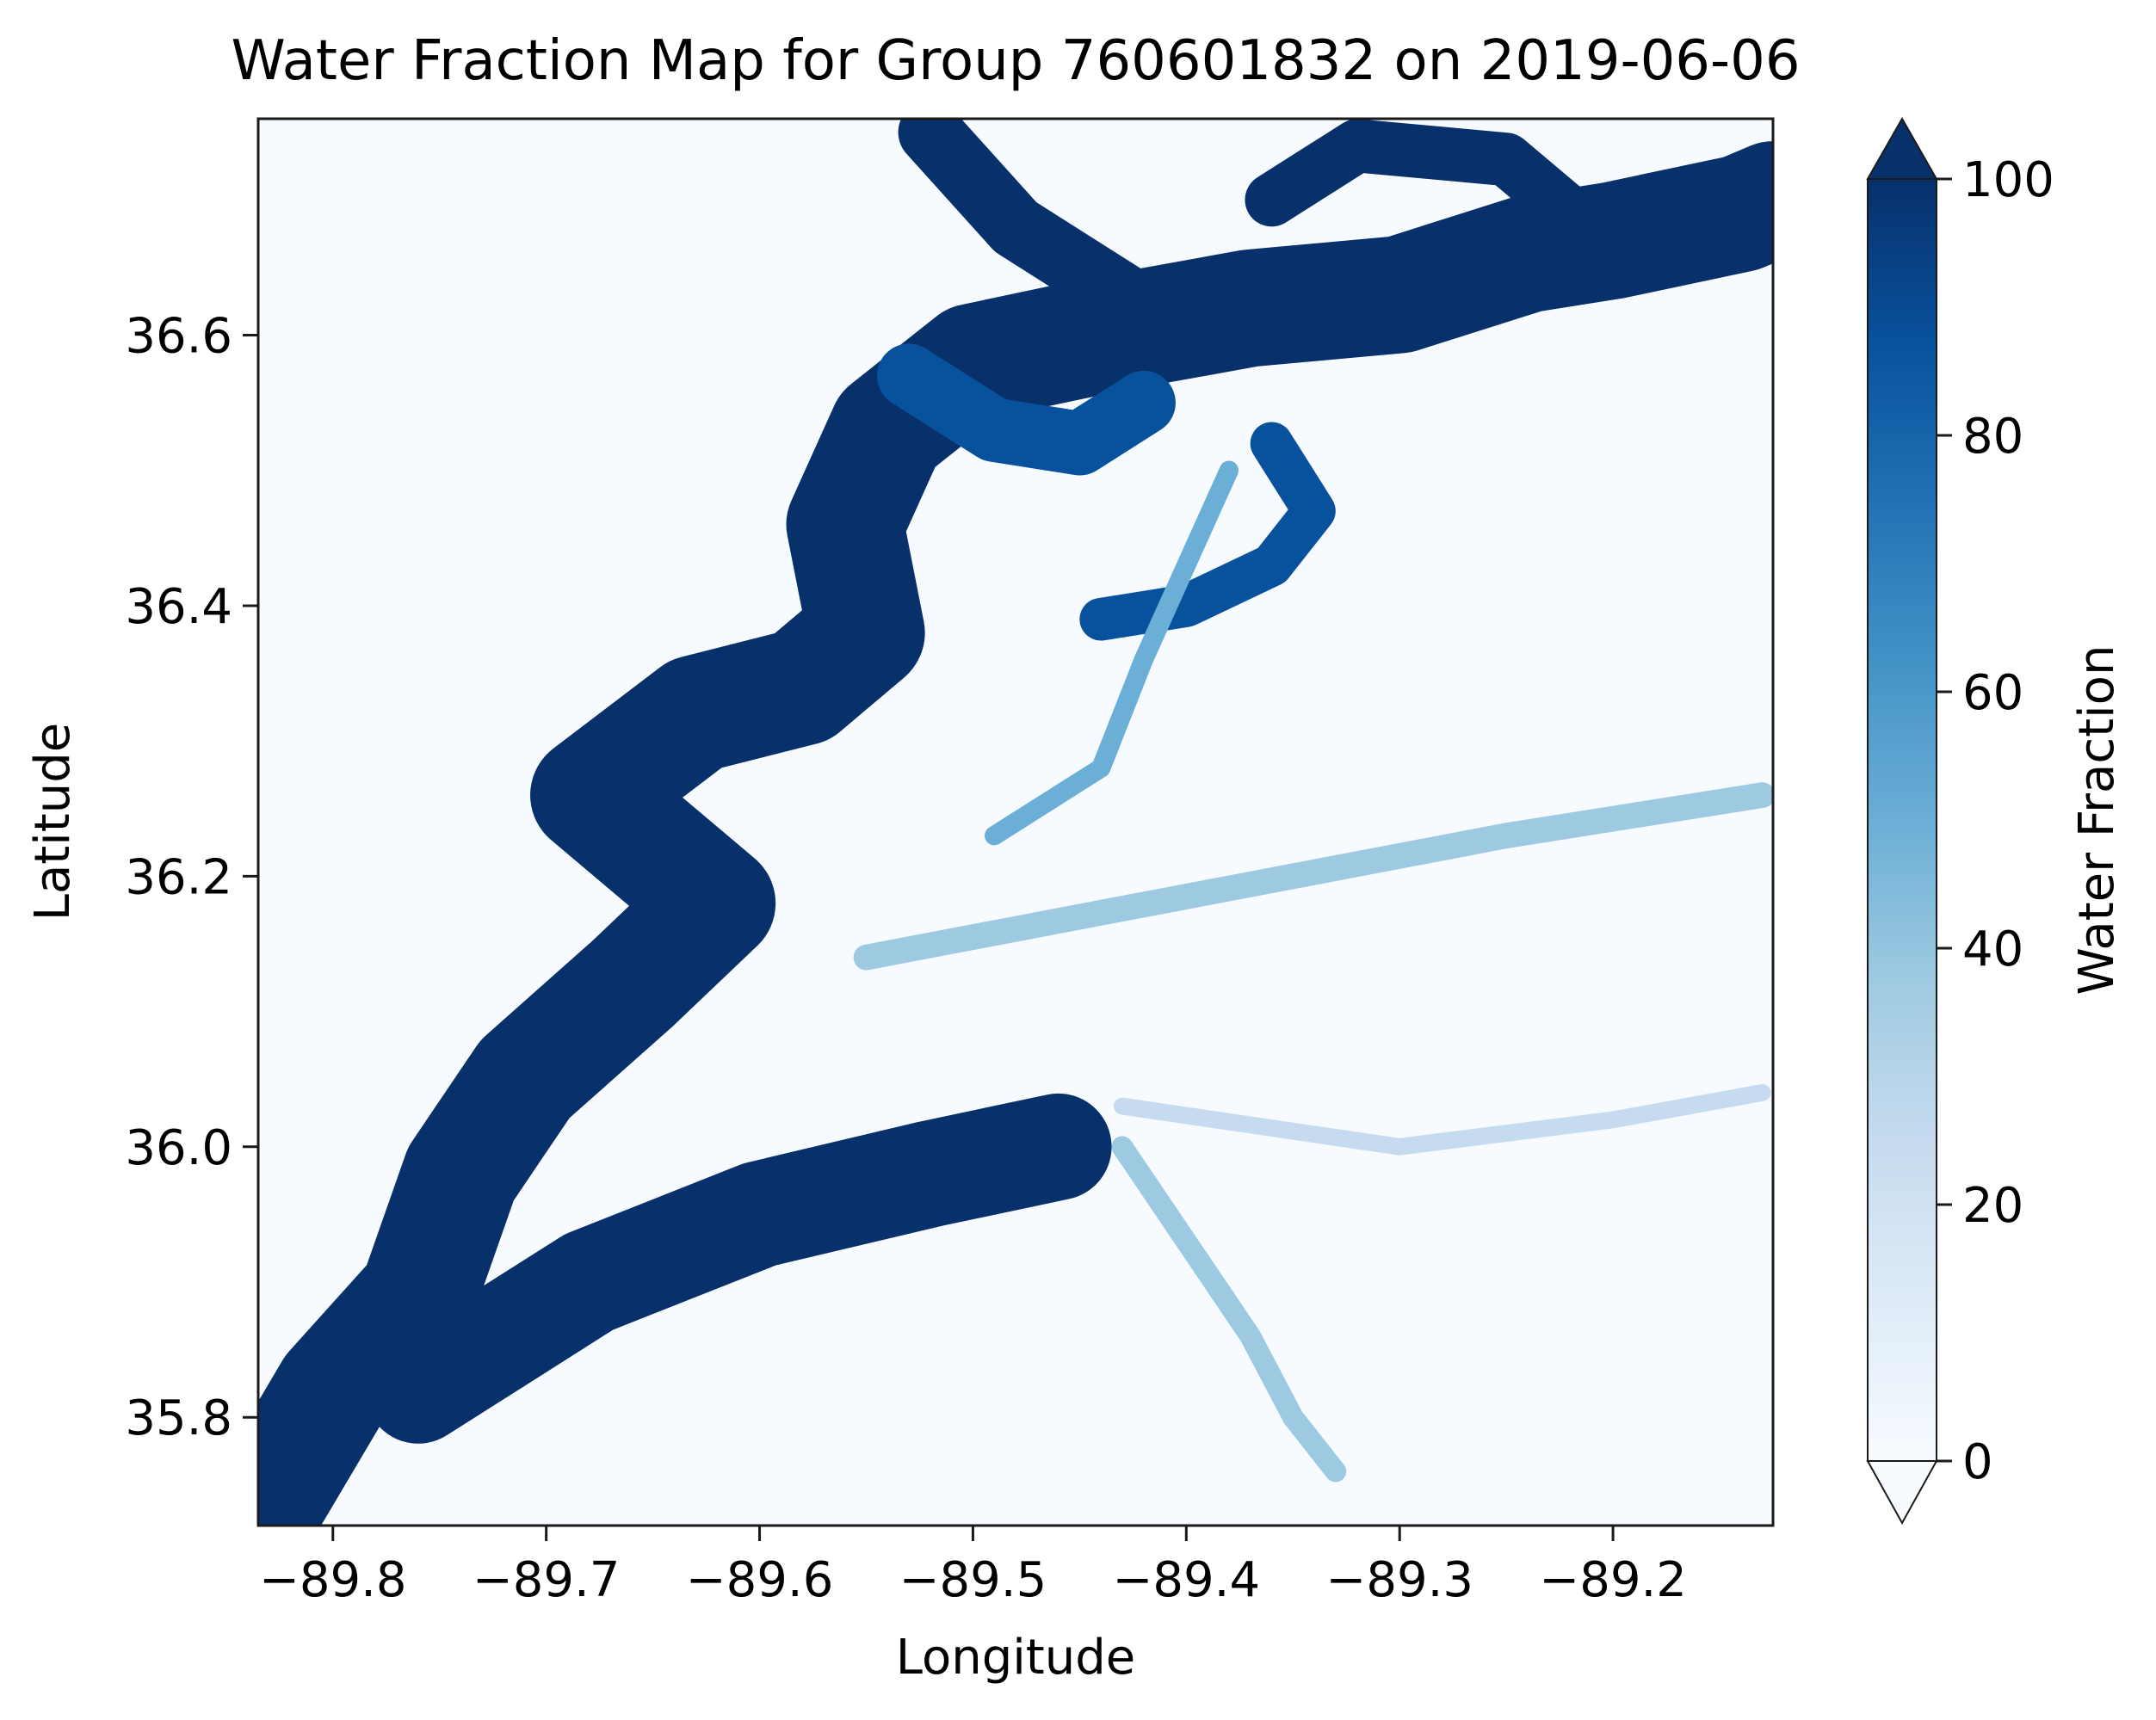 This screenshot has height=1720, width=2156. What do you see at coordinates (178, 337) in the screenshot?
I see `y-tick-label: 36.6` at bounding box center [178, 337].